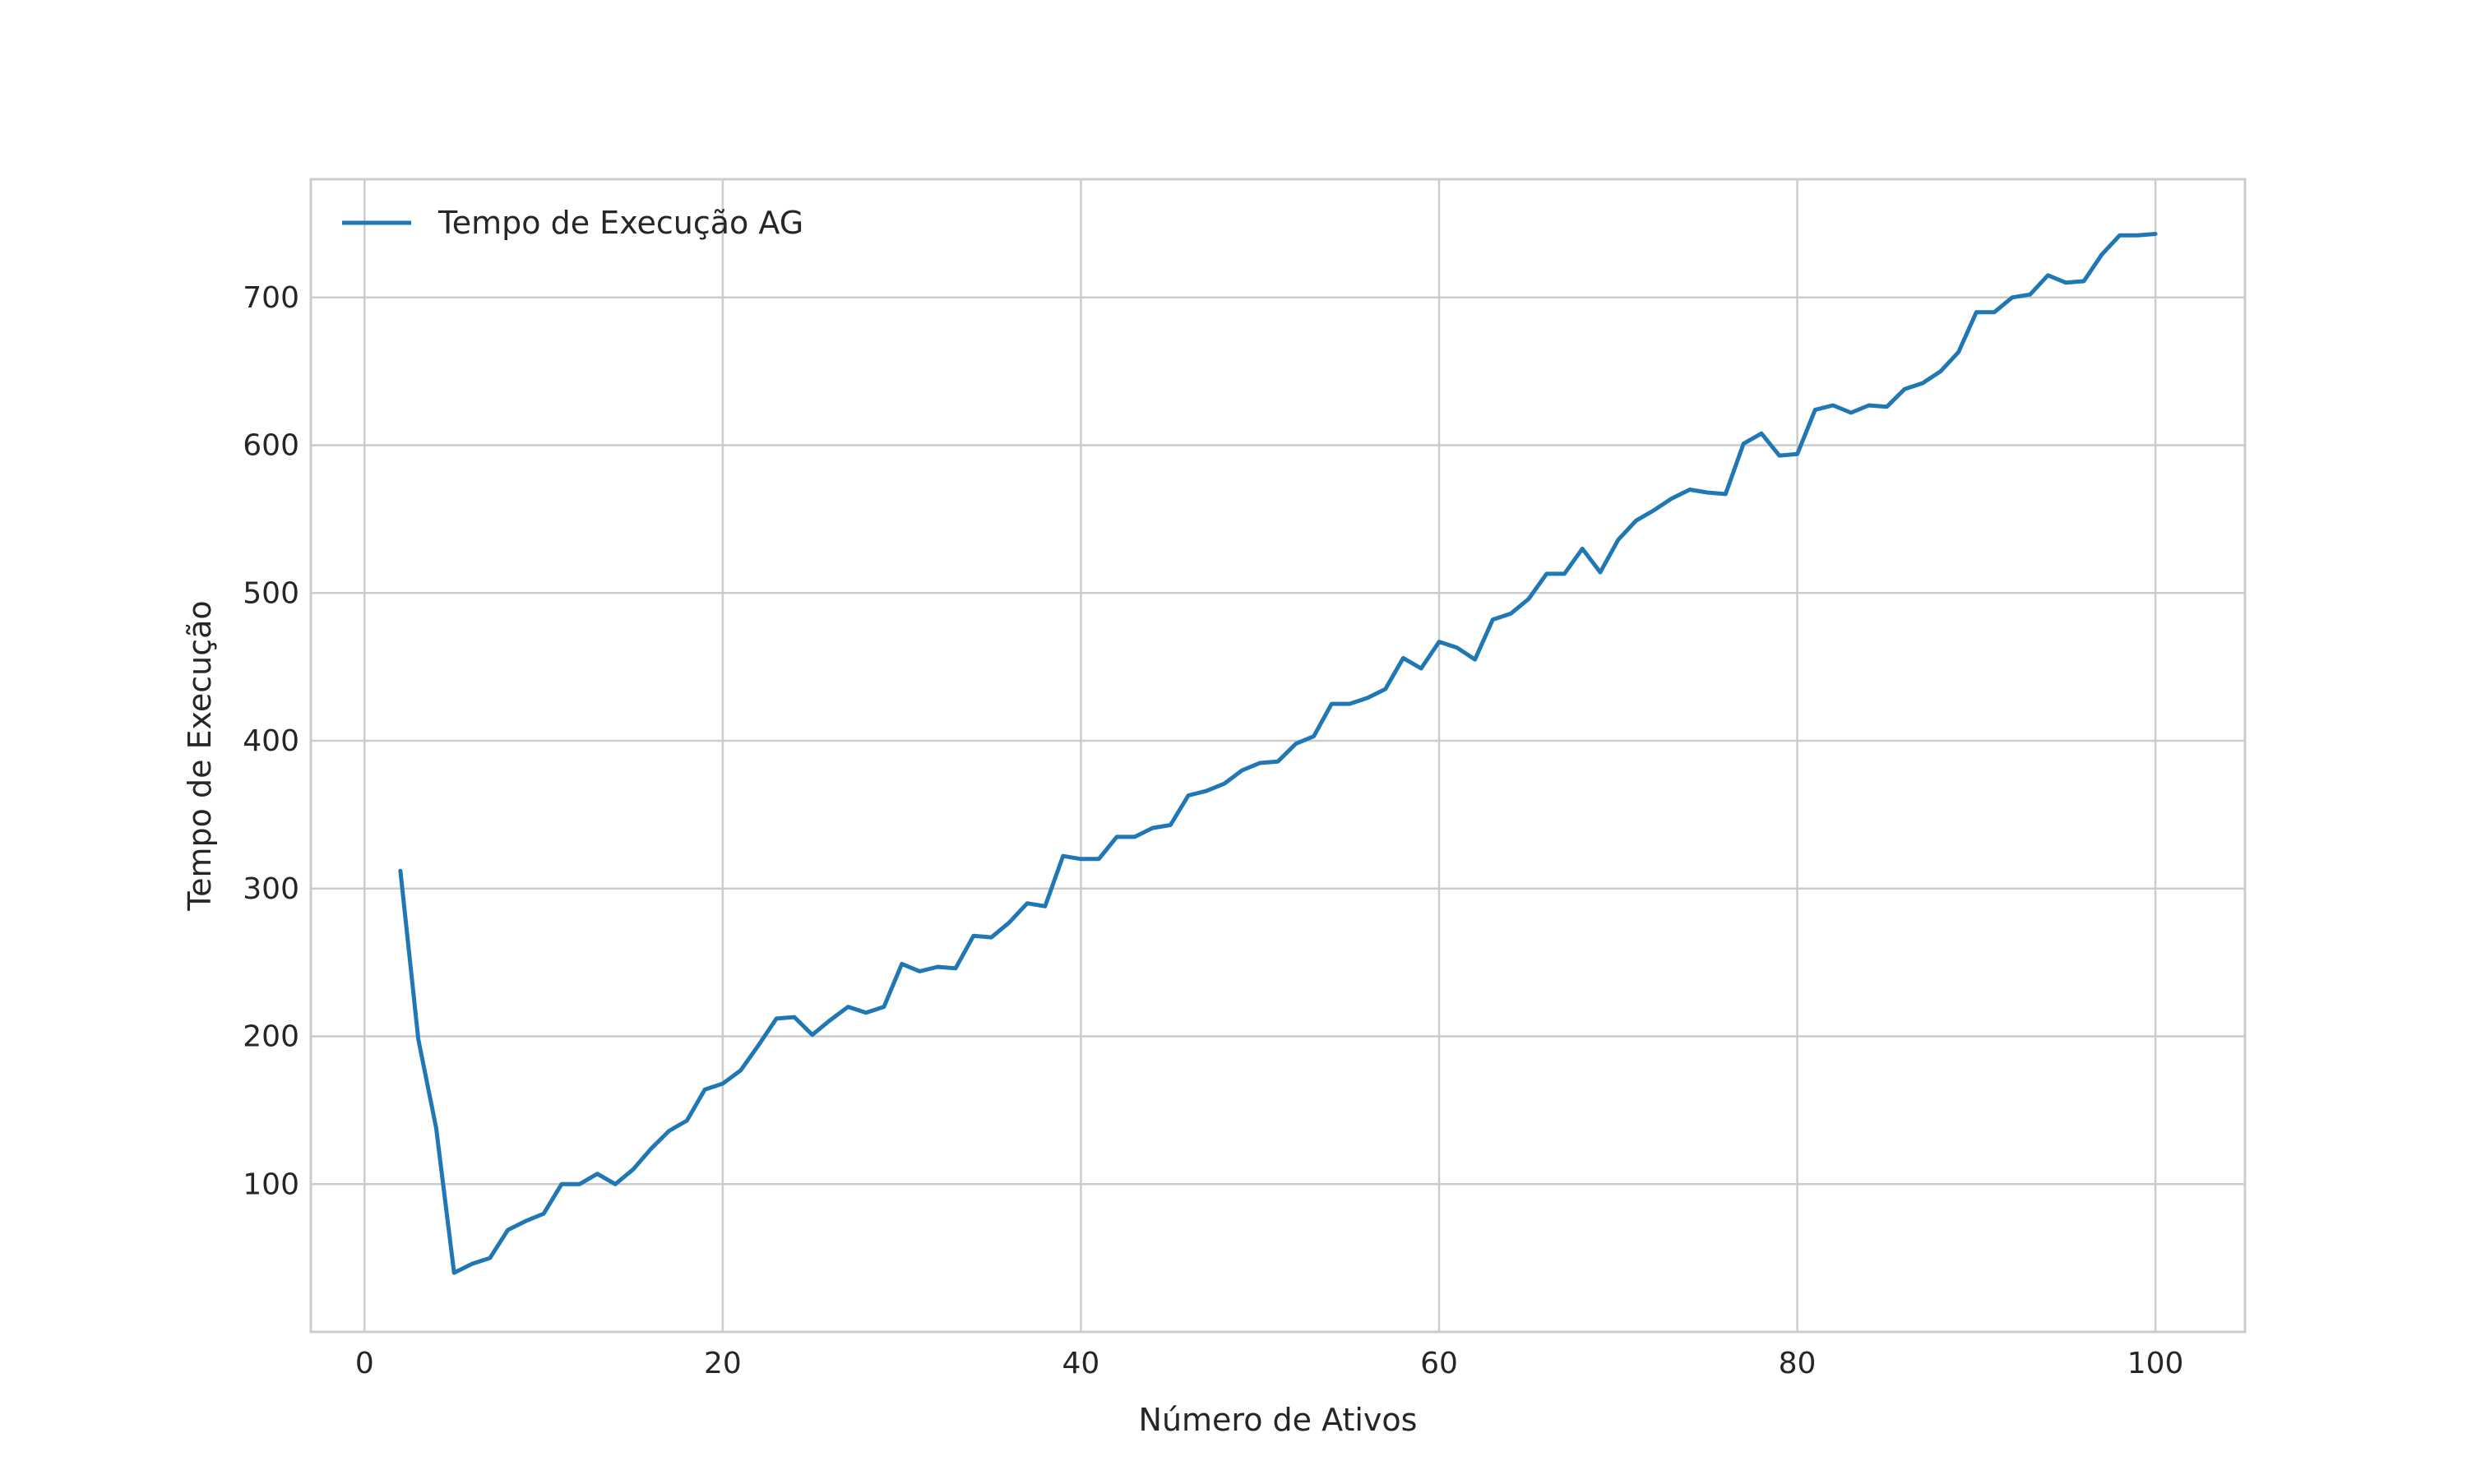  I want to click on x-tick-label: 60, so click(1439, 1363).